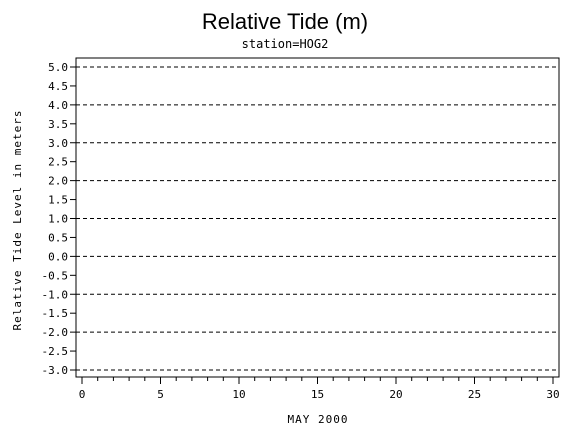 This screenshot has width=570, height=430. What do you see at coordinates (58, 105) in the screenshot?
I see `y-tick-label: 4.0` at bounding box center [58, 105].